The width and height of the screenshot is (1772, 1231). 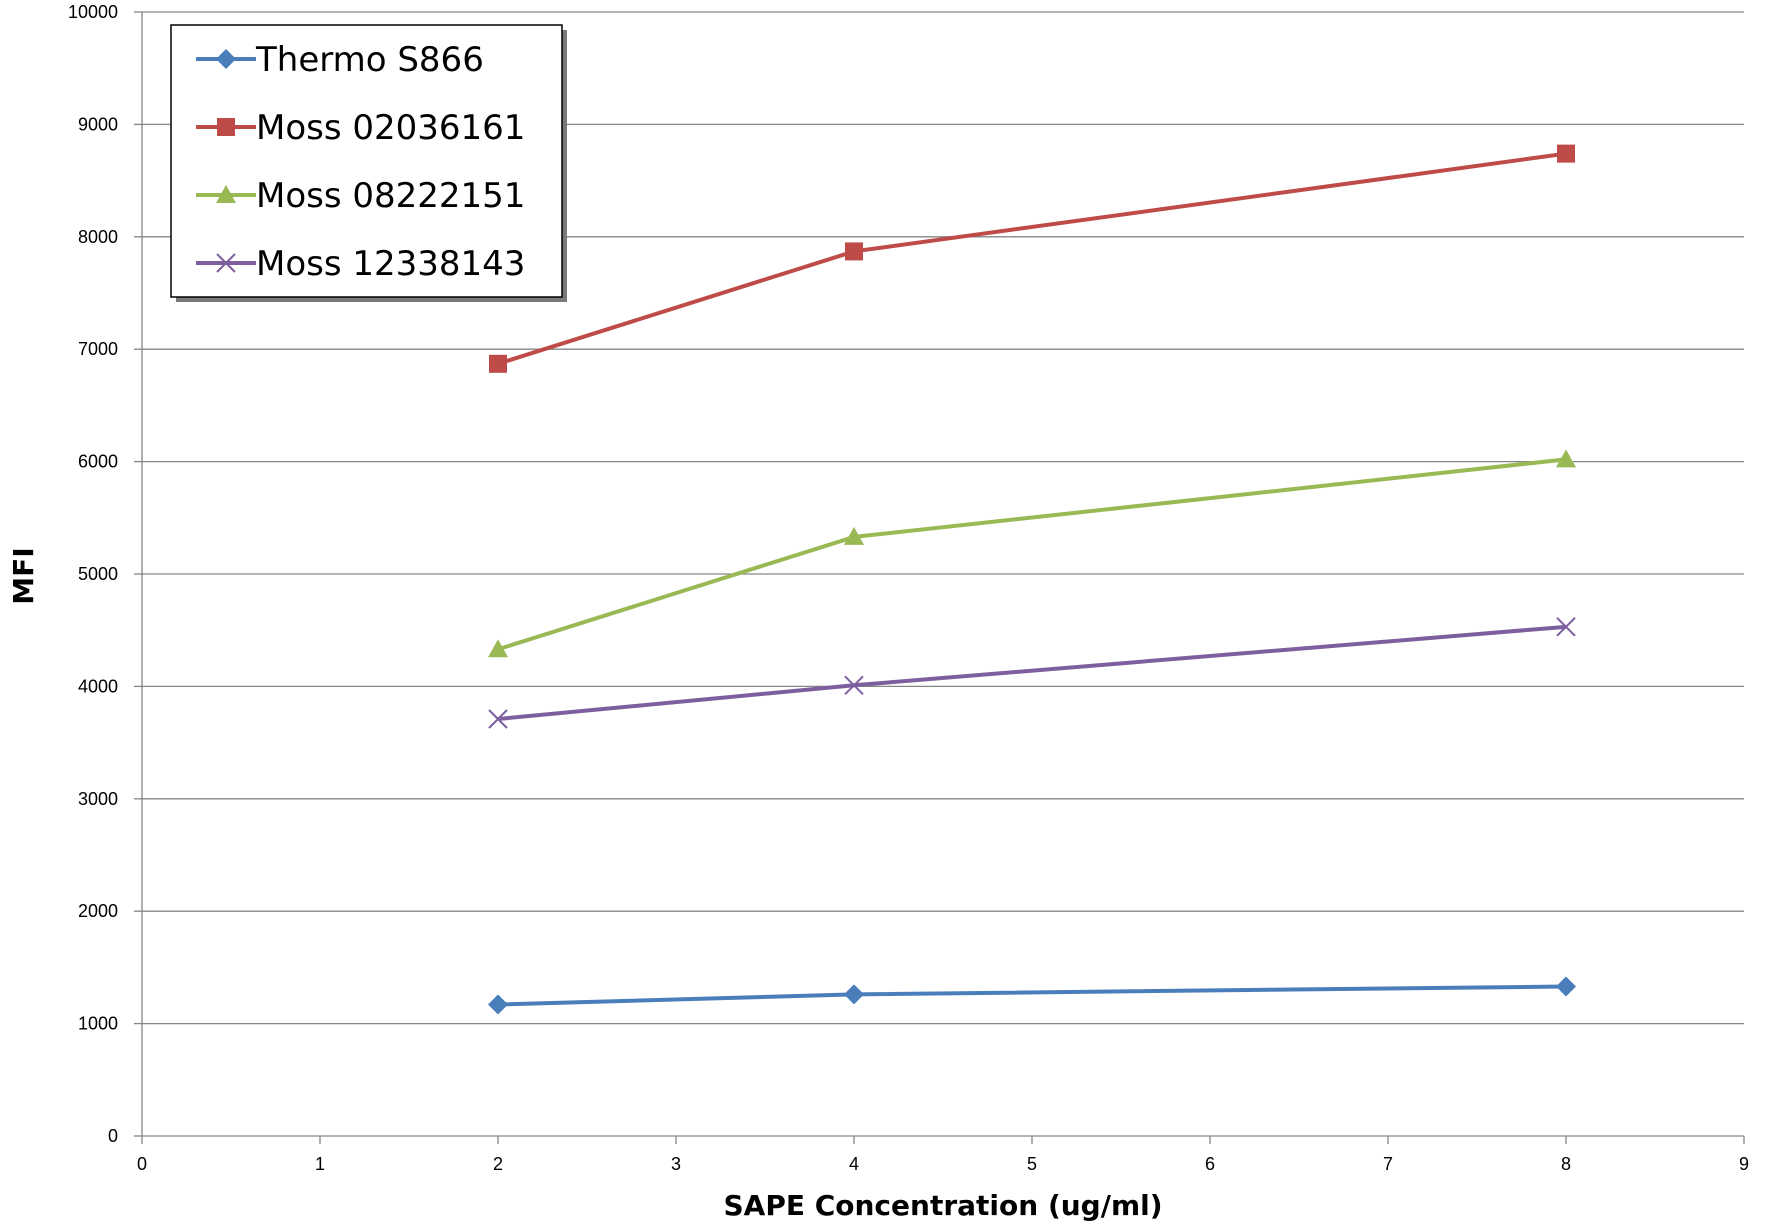 I want to click on y-tick-label: 7000, so click(x=98, y=349).